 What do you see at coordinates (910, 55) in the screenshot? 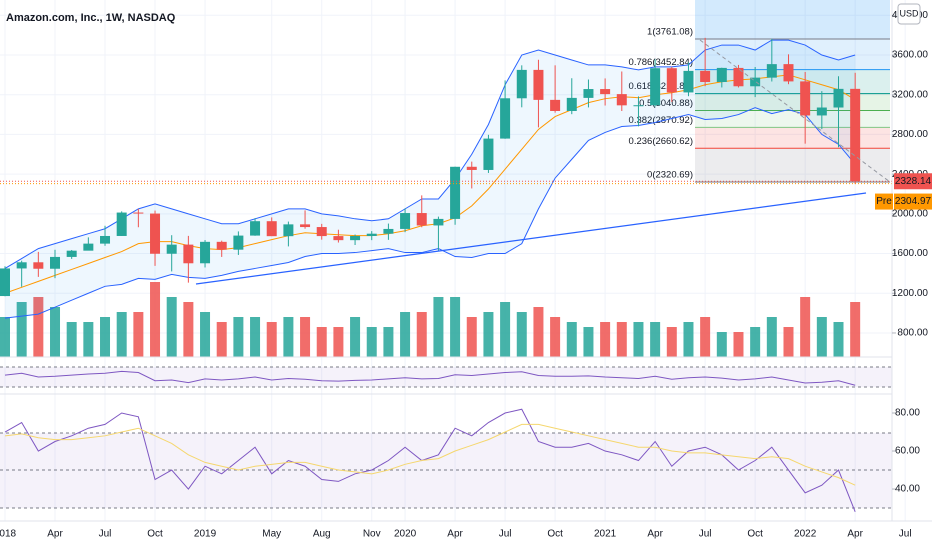
I see `y-tick-label: 3600.00` at bounding box center [910, 55].